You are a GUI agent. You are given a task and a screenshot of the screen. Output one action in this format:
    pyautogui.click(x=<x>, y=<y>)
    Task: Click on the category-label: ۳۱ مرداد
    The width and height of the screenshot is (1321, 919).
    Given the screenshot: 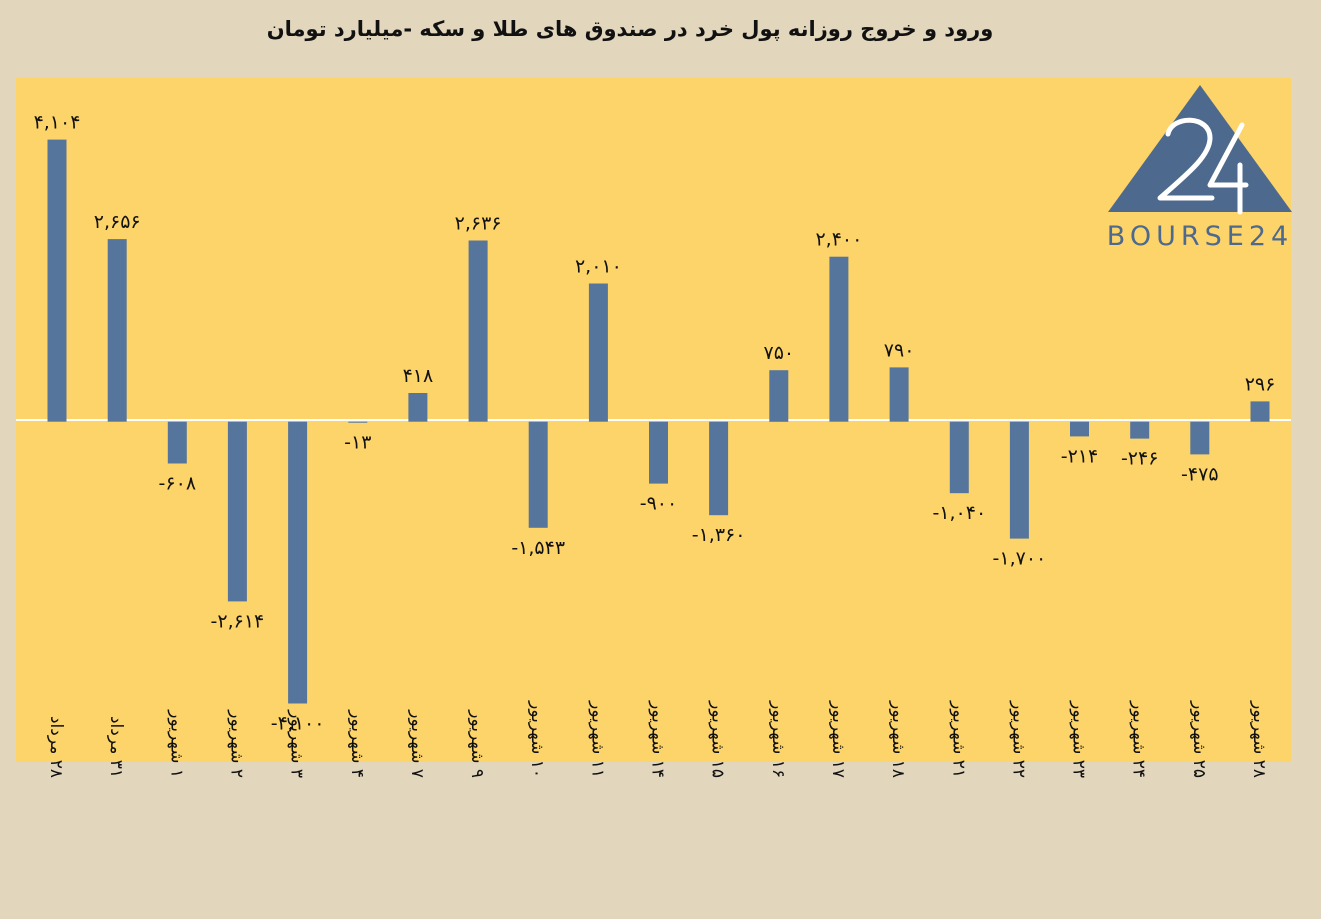 What is the action you would take?
    pyautogui.click(x=116, y=747)
    